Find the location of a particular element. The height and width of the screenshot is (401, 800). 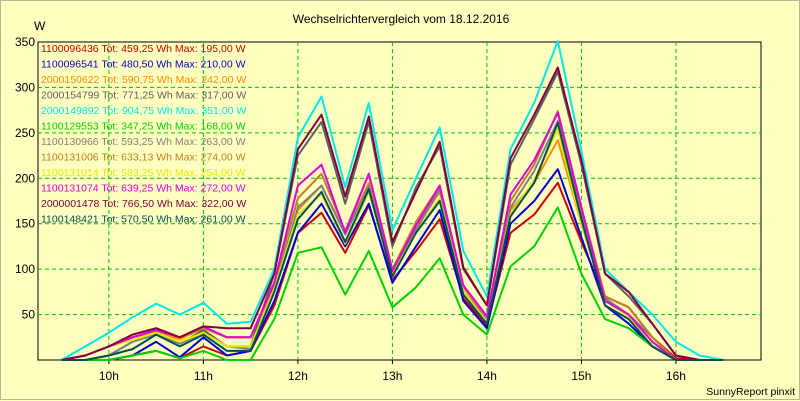

legend-entry-2: 1100096541 Tot: 480,50 Wh Max: 210,00 W is located at coordinates (143, 65).